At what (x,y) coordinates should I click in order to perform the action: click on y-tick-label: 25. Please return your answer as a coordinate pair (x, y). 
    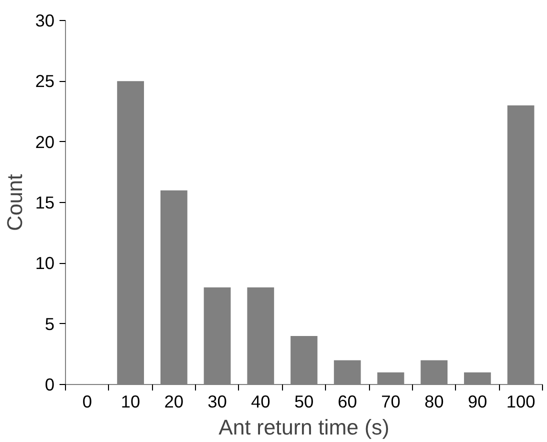
    Looking at the image, I should click on (45, 81).